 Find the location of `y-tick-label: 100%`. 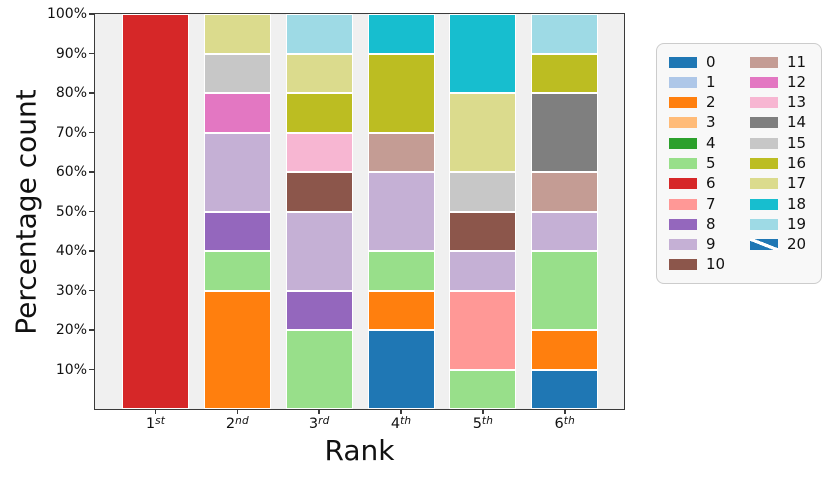

y-tick-label: 100% is located at coordinates (66, 14).